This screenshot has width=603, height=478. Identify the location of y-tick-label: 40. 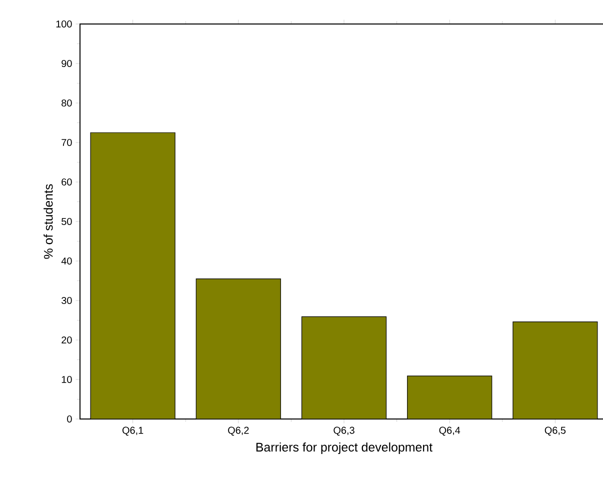
(66, 261).